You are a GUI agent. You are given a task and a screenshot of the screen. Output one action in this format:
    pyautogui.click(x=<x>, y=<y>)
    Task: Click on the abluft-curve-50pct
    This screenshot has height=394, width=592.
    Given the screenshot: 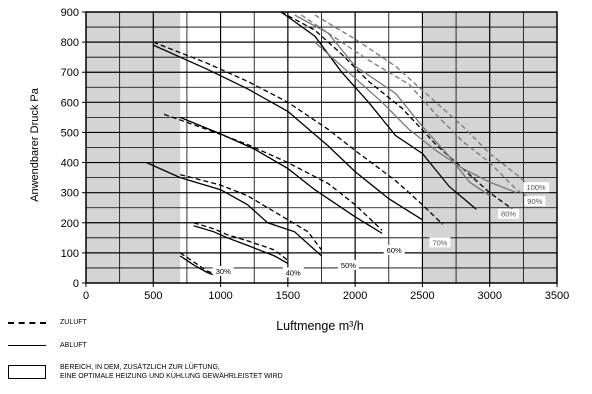 What is the action you would take?
    pyautogui.click(x=234, y=209)
    